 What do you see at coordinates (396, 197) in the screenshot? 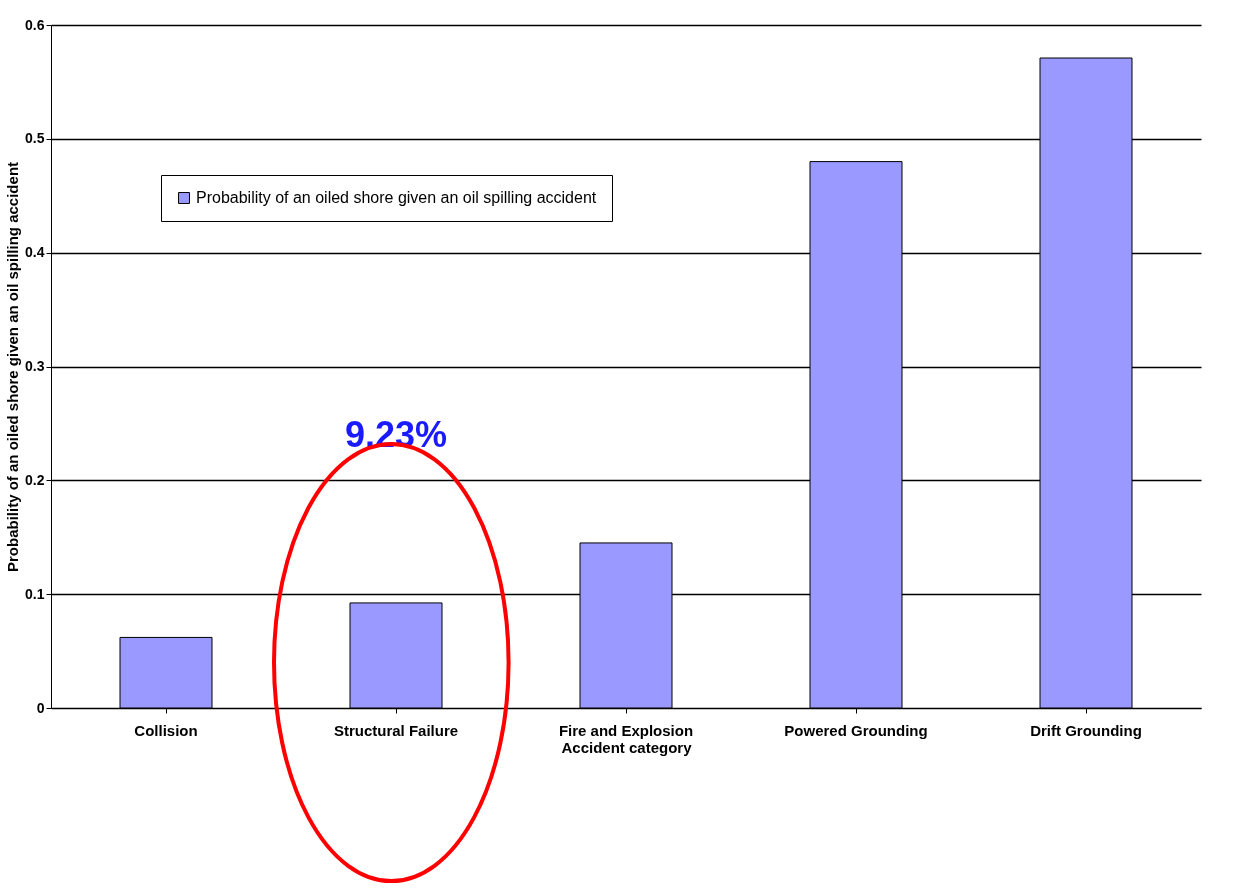
I see `legend-label: Probability of an oiled shore given an oil spilling accident` at bounding box center [396, 197].